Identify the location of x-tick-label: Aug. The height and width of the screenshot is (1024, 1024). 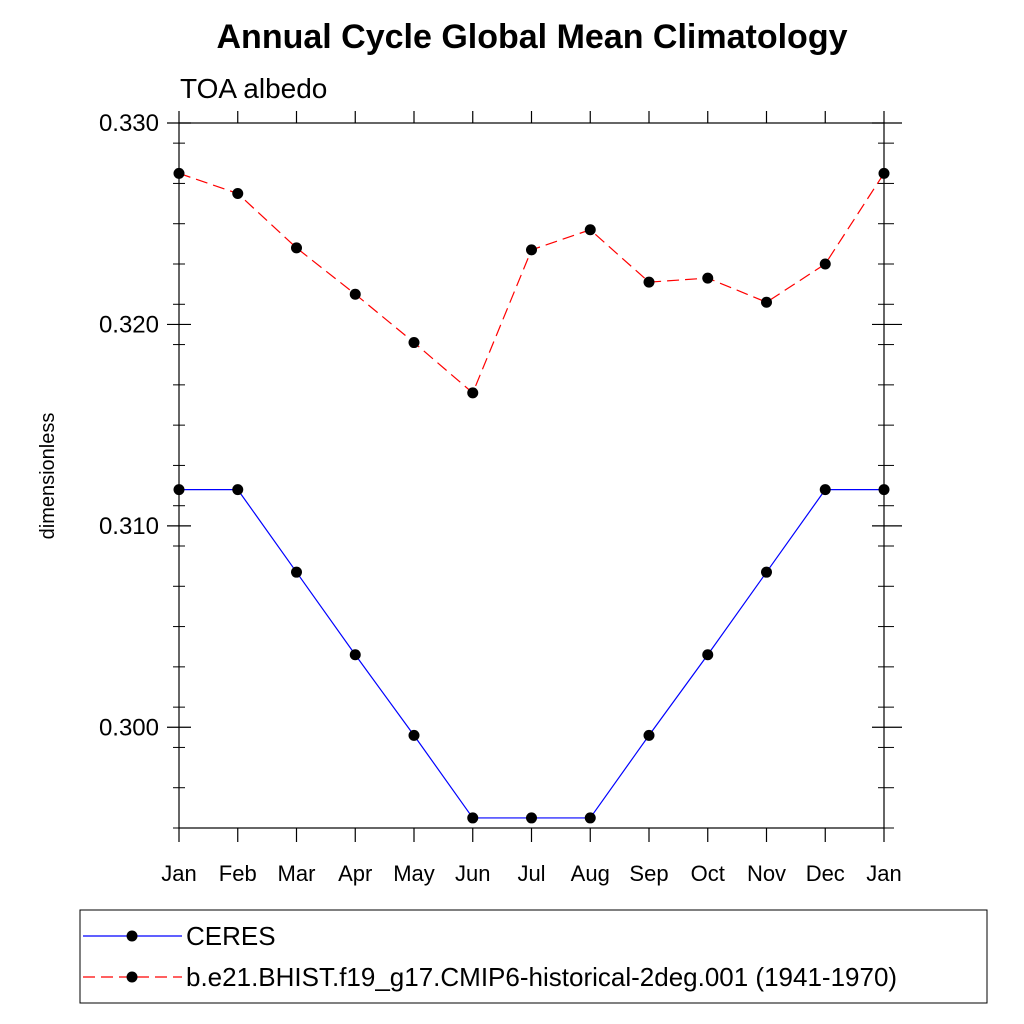
(590, 873).